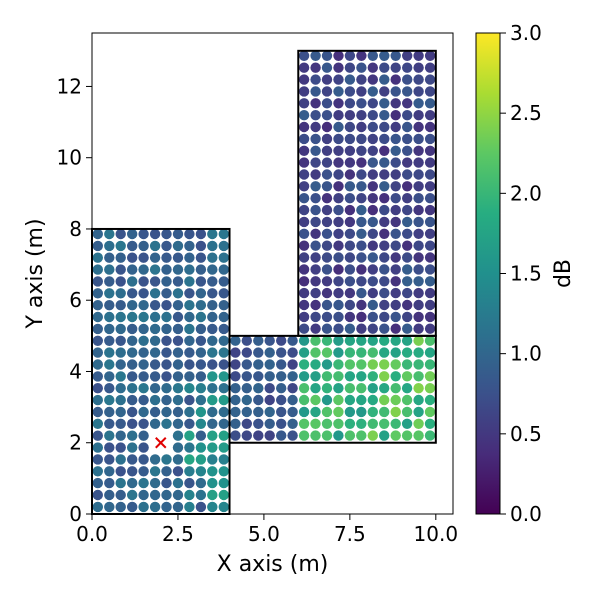  What do you see at coordinates (350, 534) in the screenshot?
I see `x-tick-label: 7.5` at bounding box center [350, 534].